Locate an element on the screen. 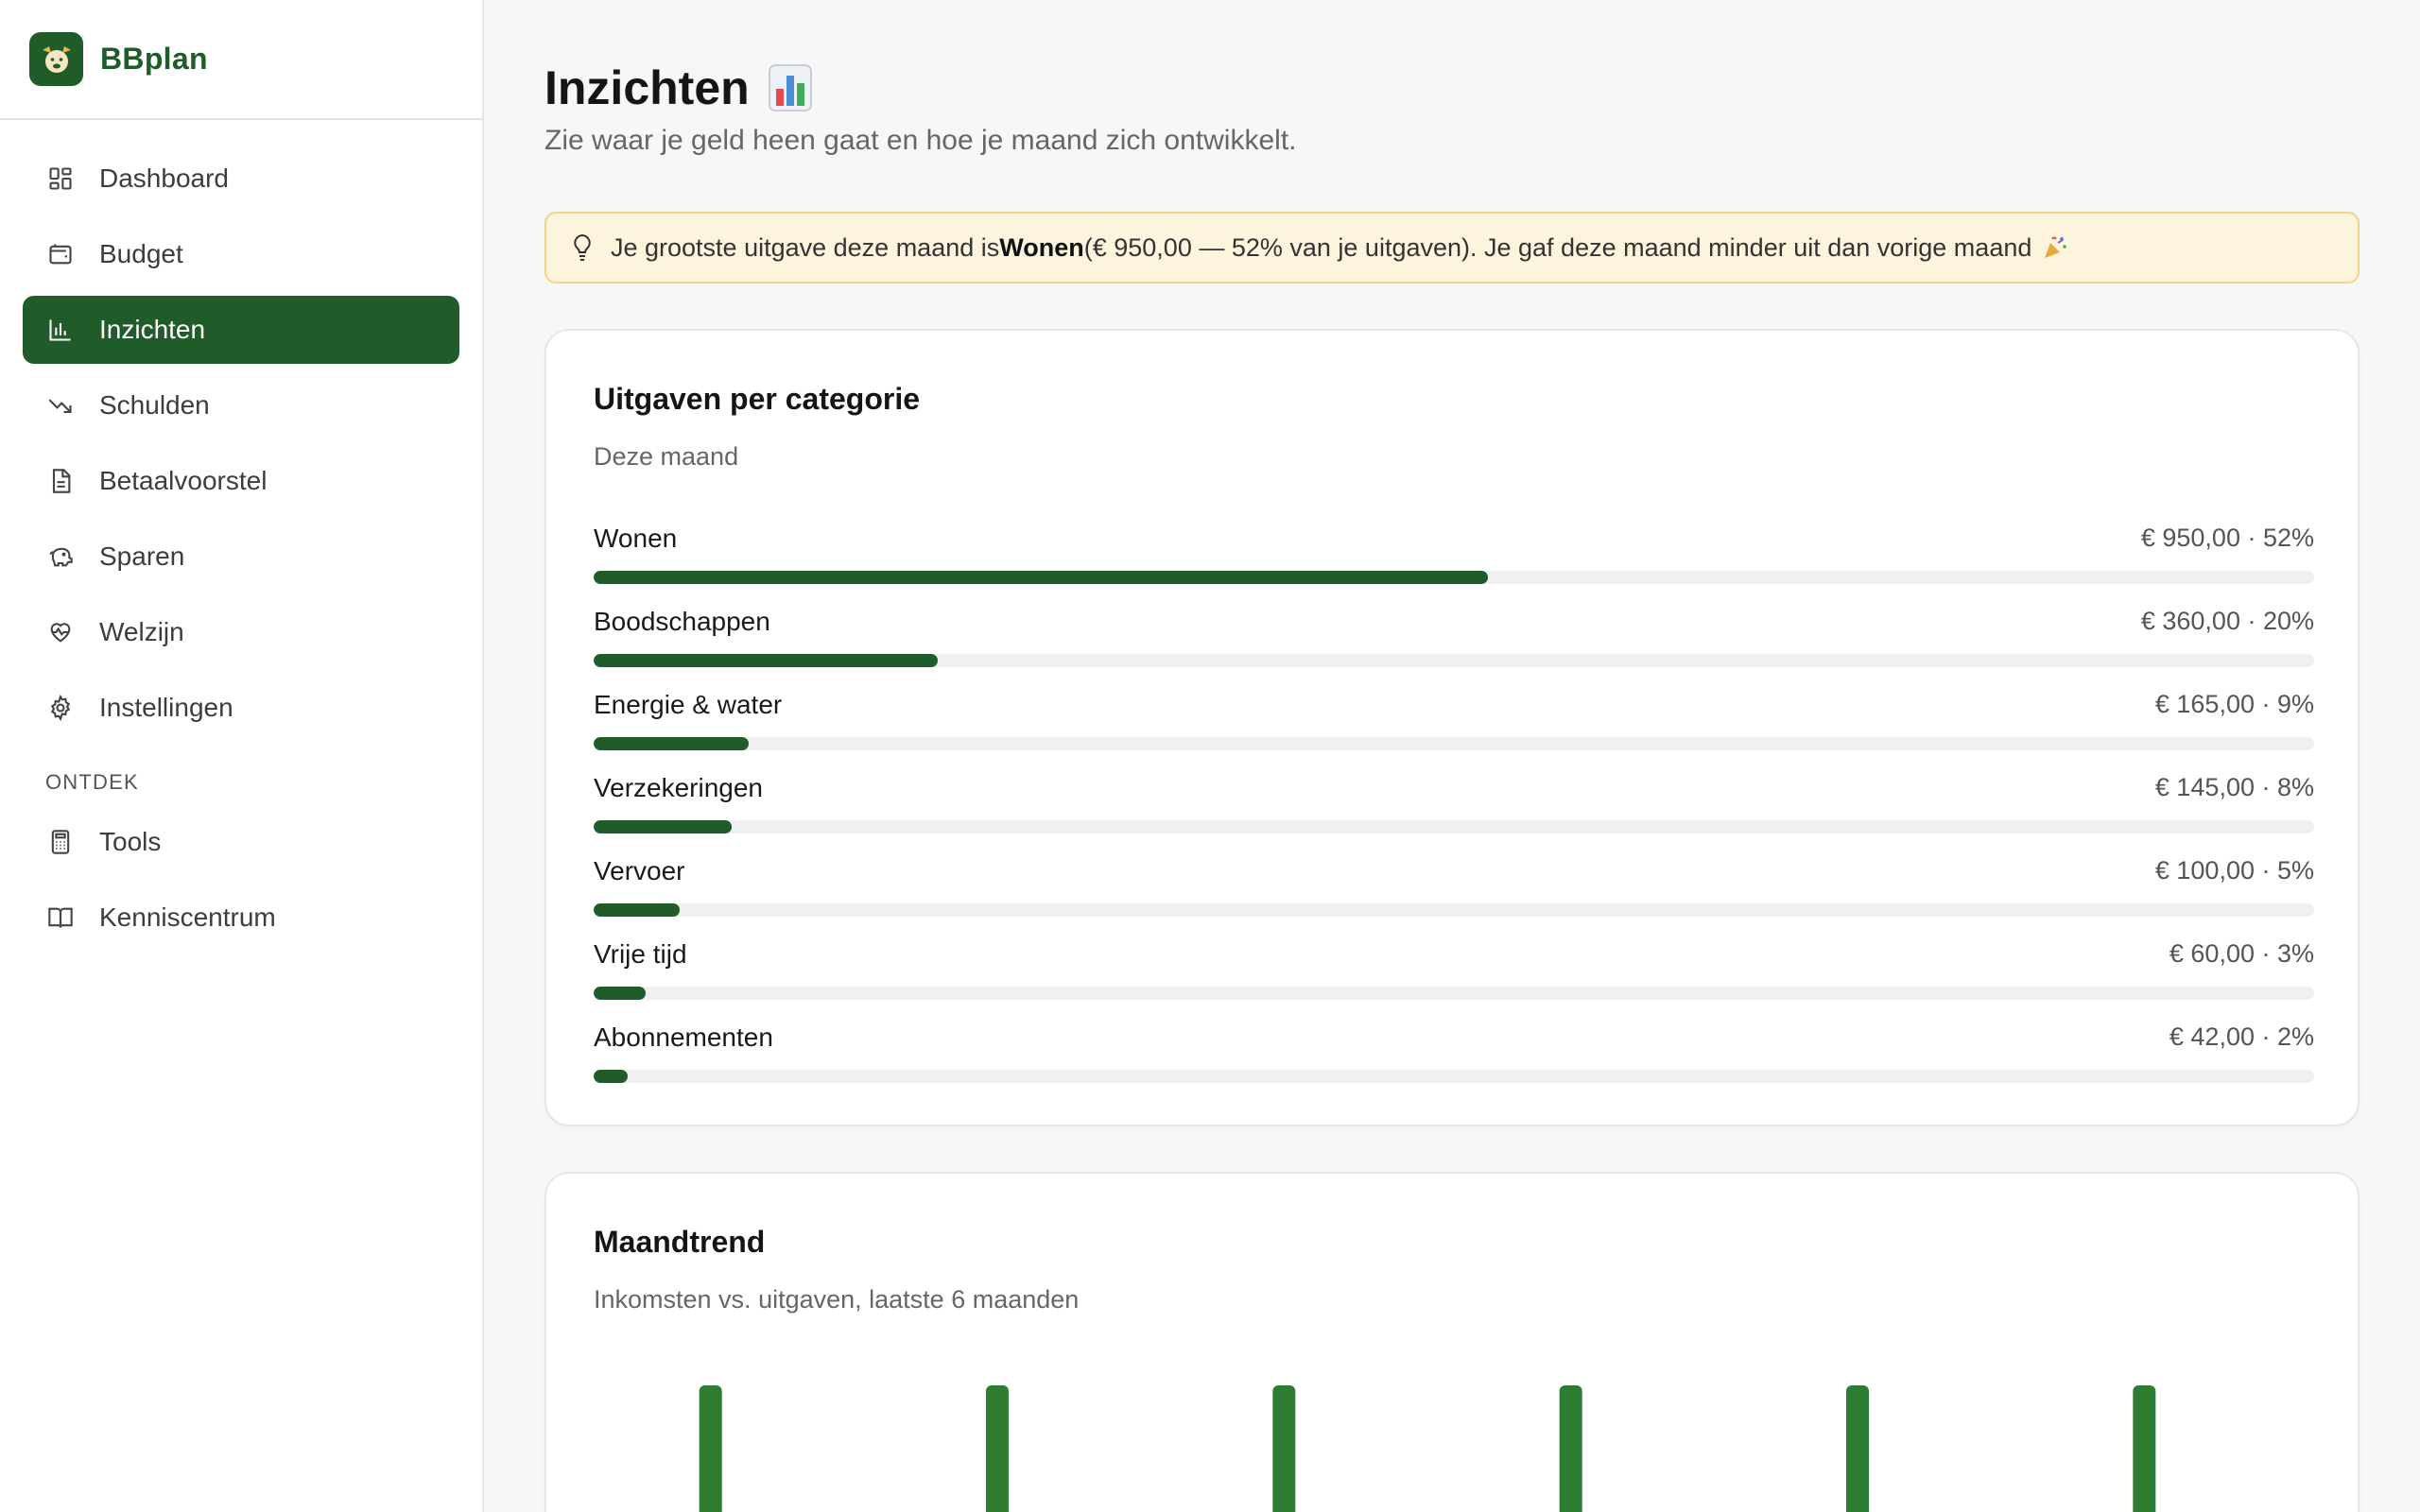 This screenshot has width=2420, height=1512. category-amount: € 42,00 · 2% is located at coordinates (2241, 1036).